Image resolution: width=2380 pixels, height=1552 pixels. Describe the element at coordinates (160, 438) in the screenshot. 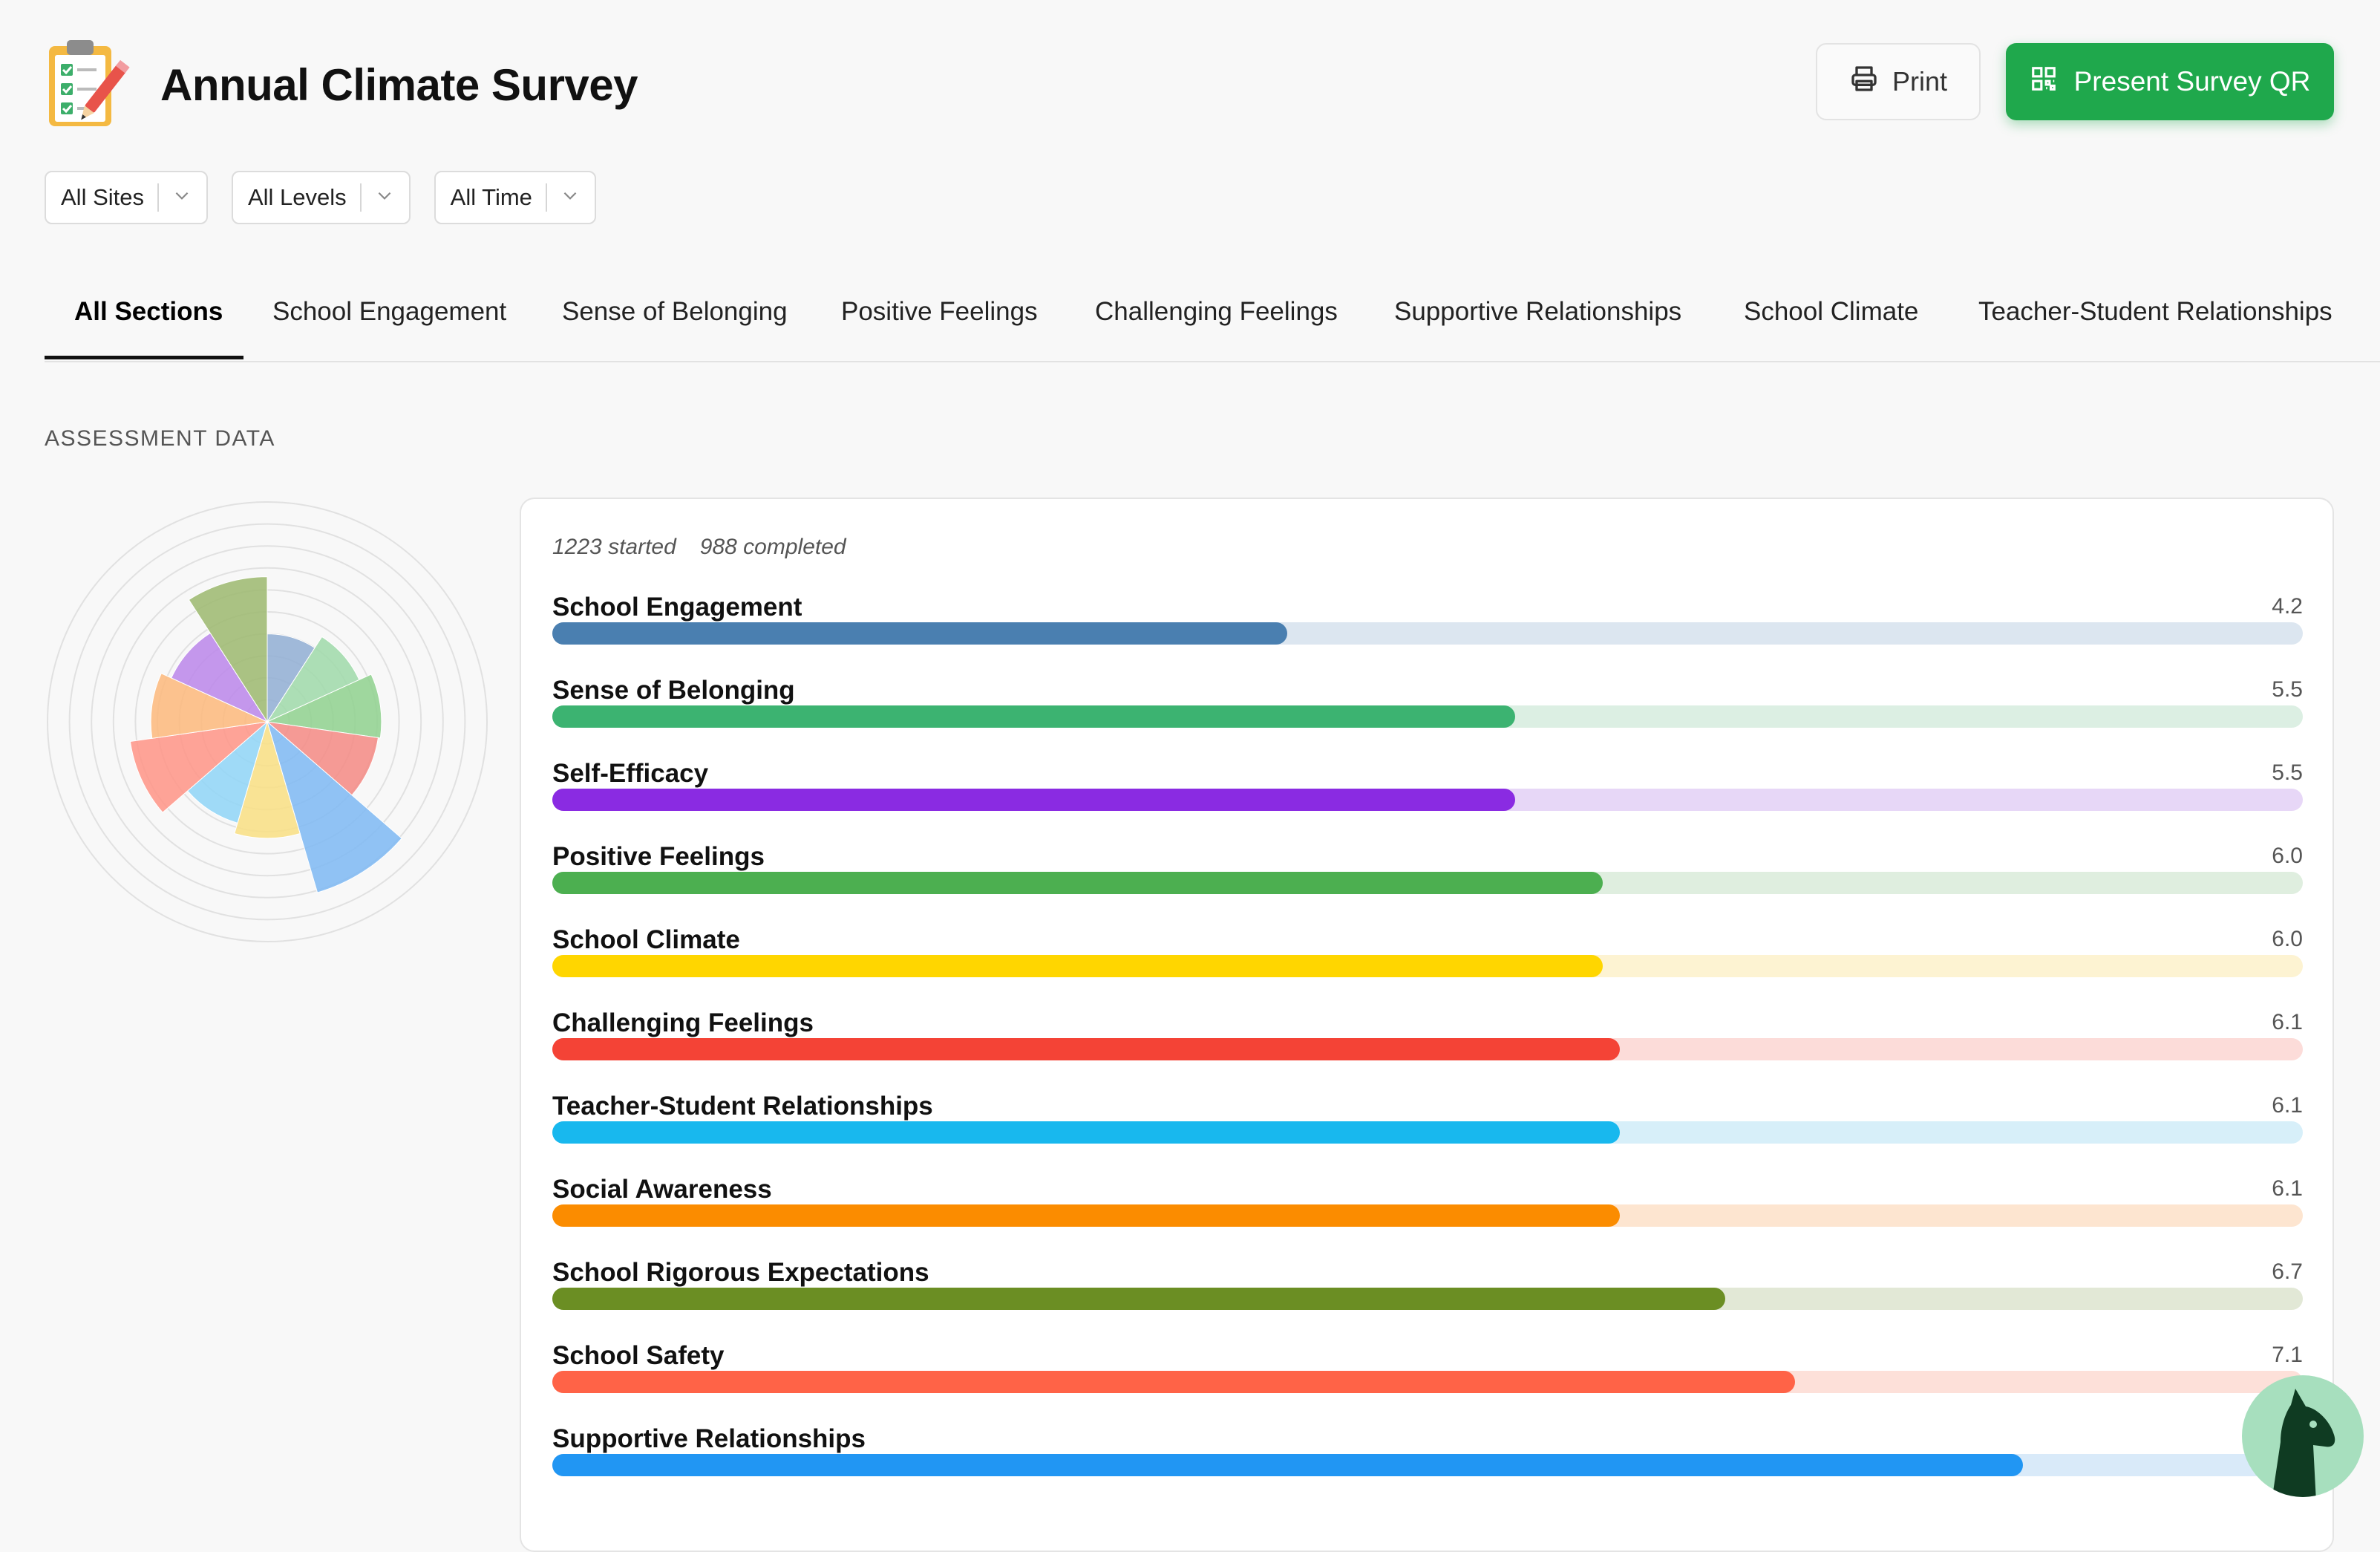

I see `section-heading: ASSESSMENT DATA` at that location.